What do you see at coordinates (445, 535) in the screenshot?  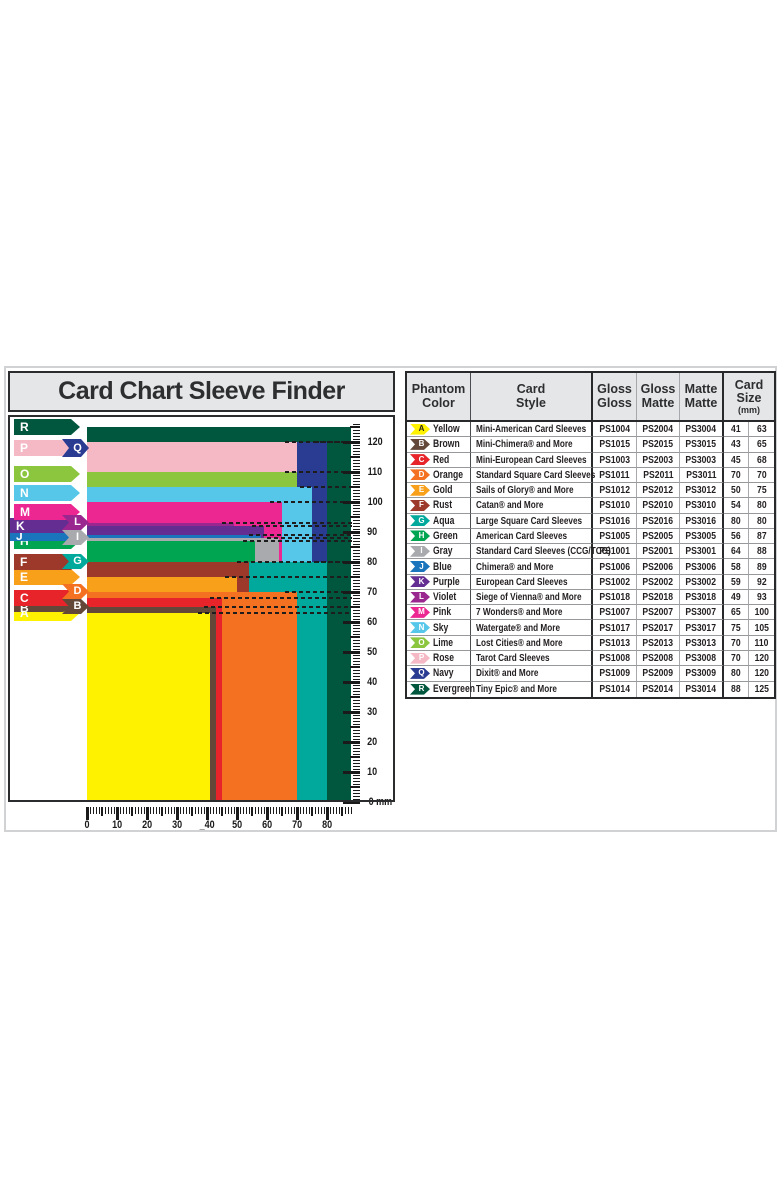 I see `phantom-name-H: Green` at bounding box center [445, 535].